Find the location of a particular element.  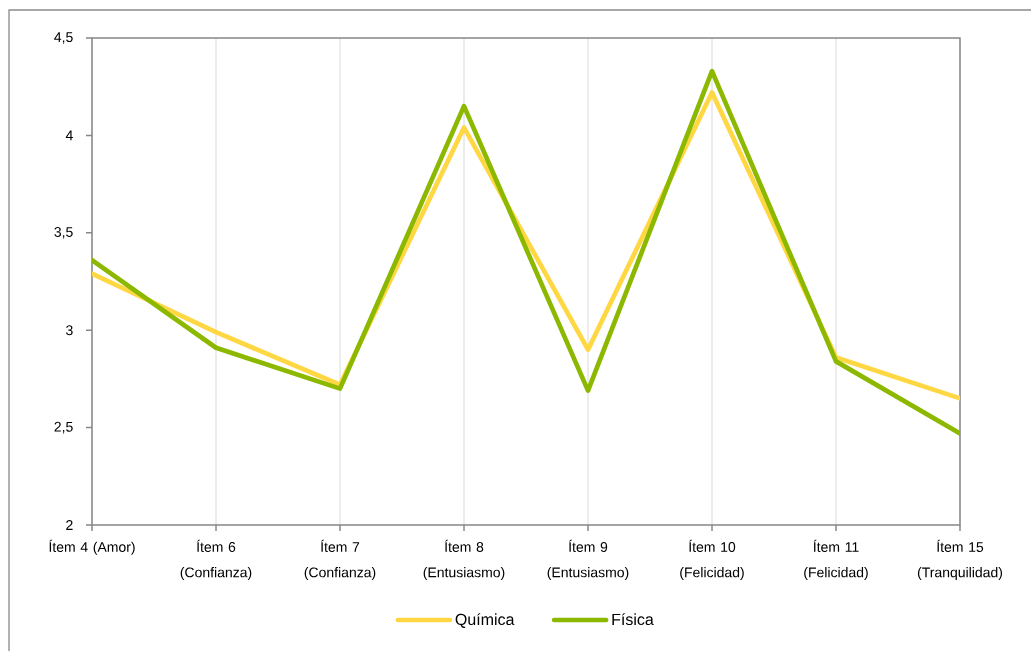

y-tick-label: 2 is located at coordinates (69, 525).